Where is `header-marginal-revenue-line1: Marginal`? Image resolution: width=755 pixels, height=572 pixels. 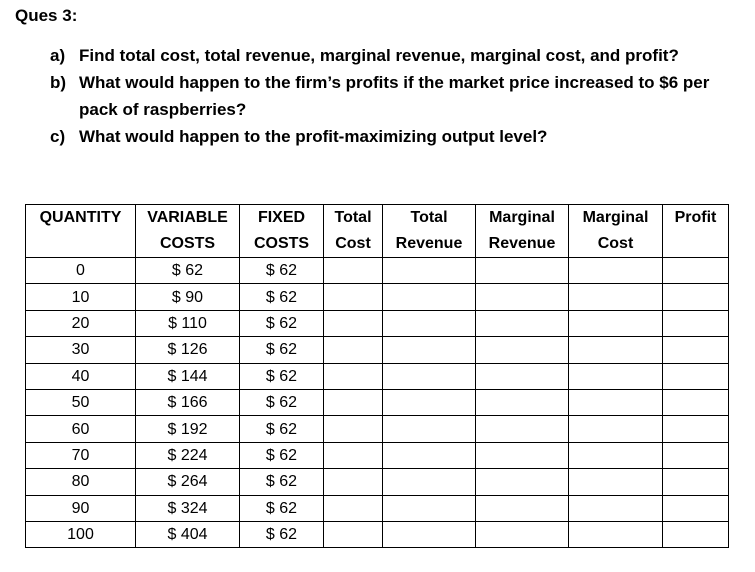
header-marginal-revenue-line1: Marginal is located at coordinates (522, 217).